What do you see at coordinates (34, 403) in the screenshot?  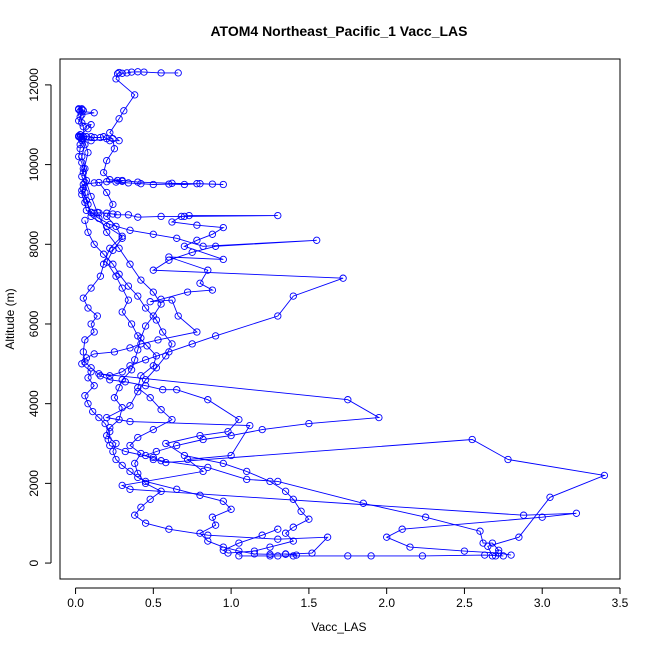 I see `y-tick-label: 4000` at bounding box center [34, 403].